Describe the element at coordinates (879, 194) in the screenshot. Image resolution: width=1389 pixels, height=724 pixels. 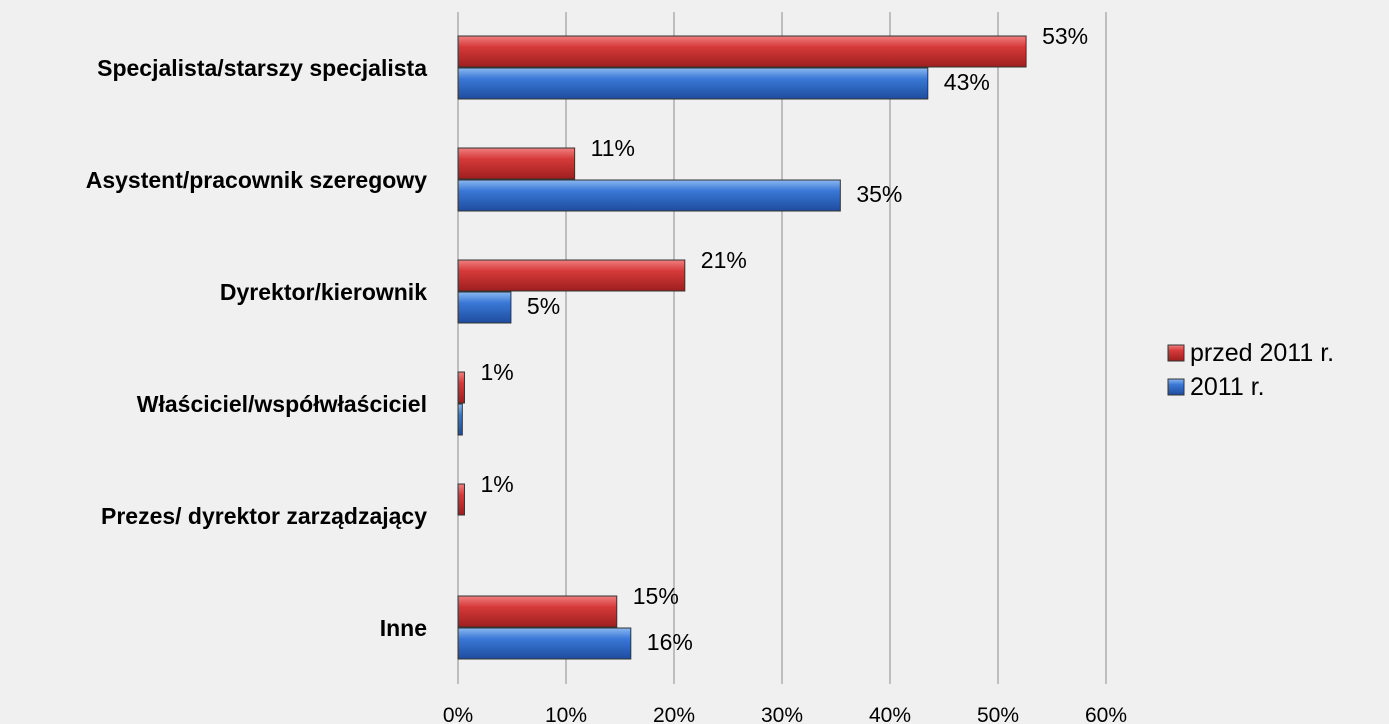
I see `data-label: 35%` at that location.